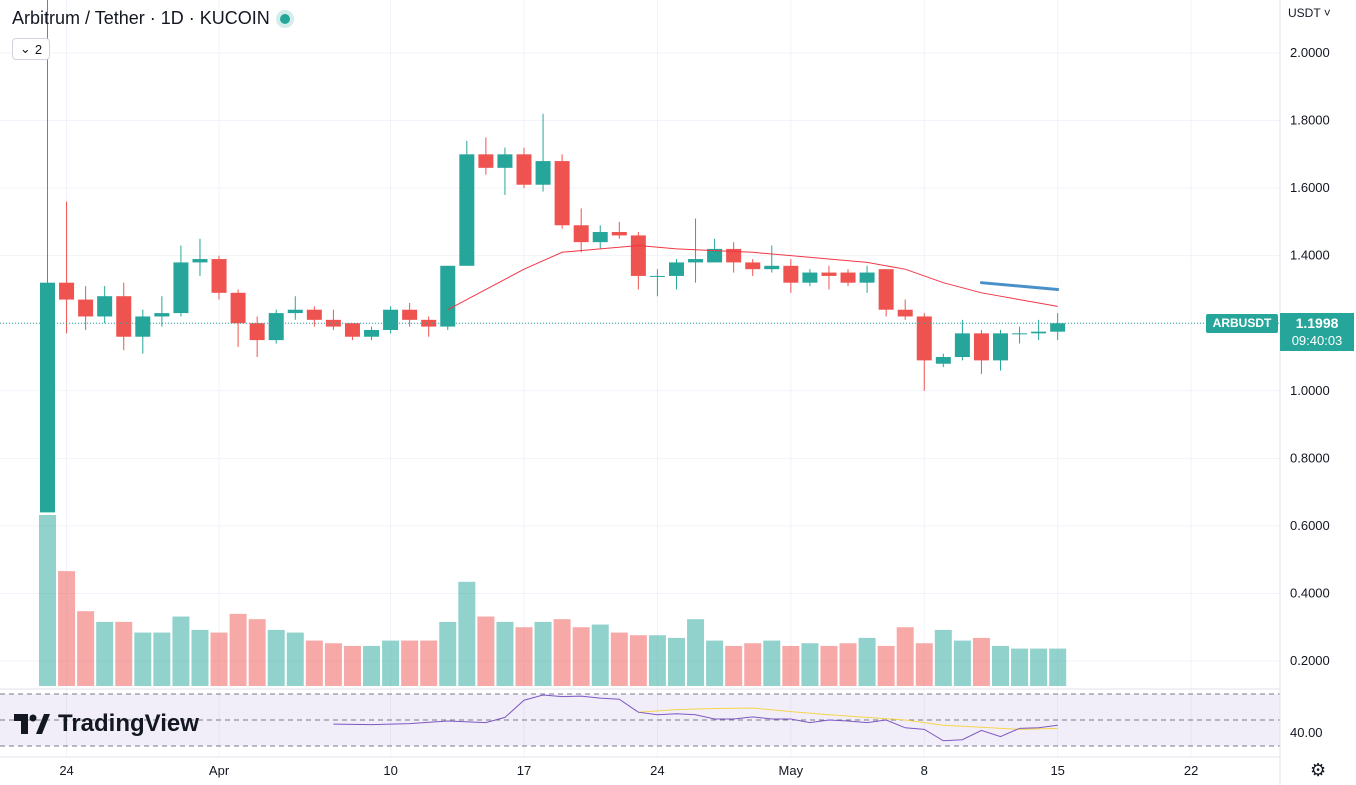 The width and height of the screenshot is (1356, 785). What do you see at coordinates (848, 718) in the screenshot?
I see `rsi-ma-line` at bounding box center [848, 718].